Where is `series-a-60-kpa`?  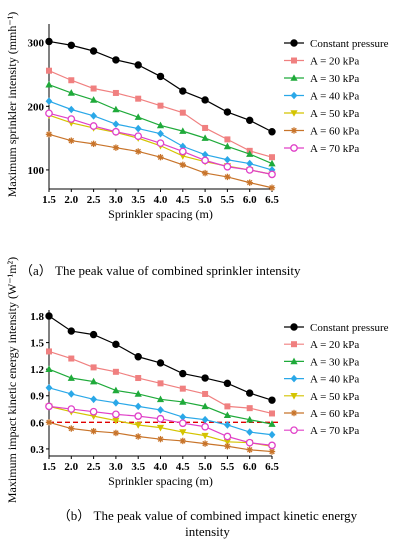 series-a-60-kpa is located at coordinates (160, 161).